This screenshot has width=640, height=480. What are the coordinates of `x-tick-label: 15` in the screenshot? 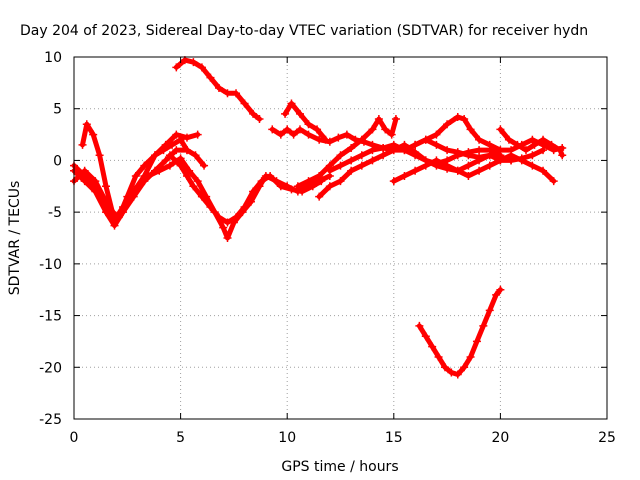 It's located at (394, 438).